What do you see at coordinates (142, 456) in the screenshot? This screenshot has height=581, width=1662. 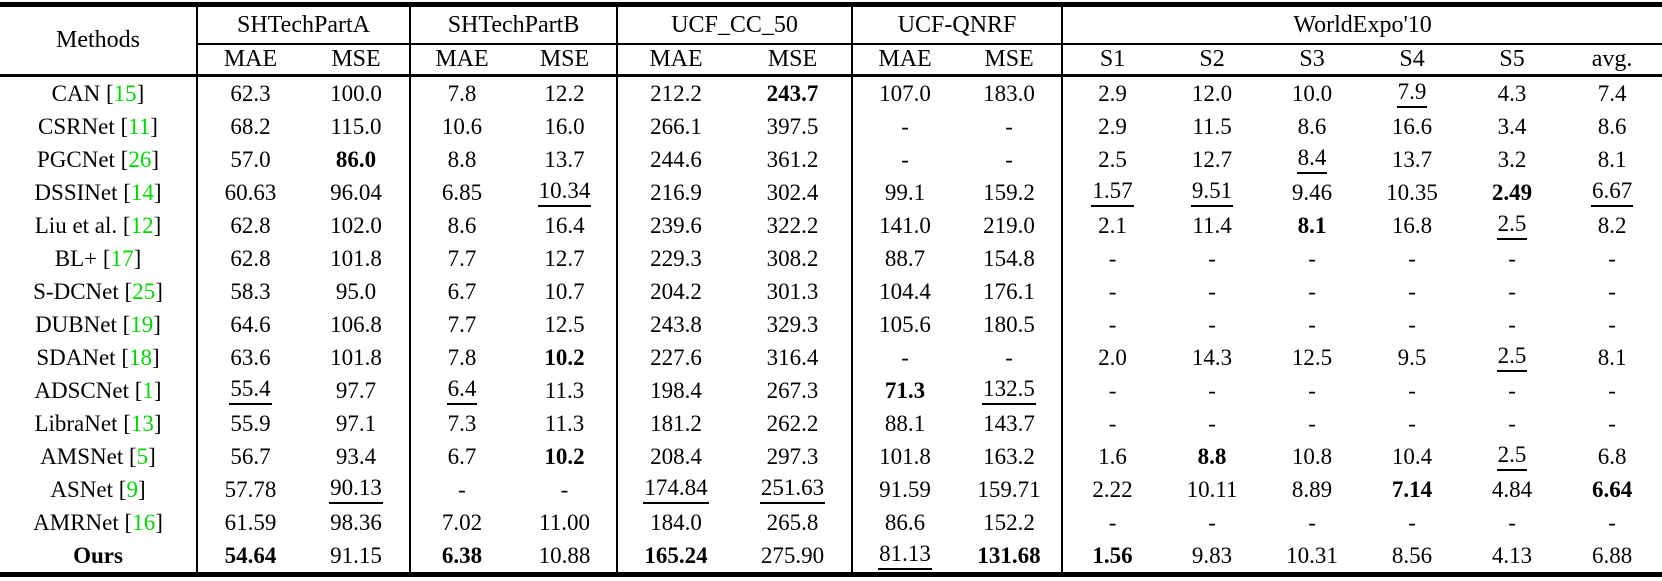 I see `citation-ref: 5` at bounding box center [142, 456].